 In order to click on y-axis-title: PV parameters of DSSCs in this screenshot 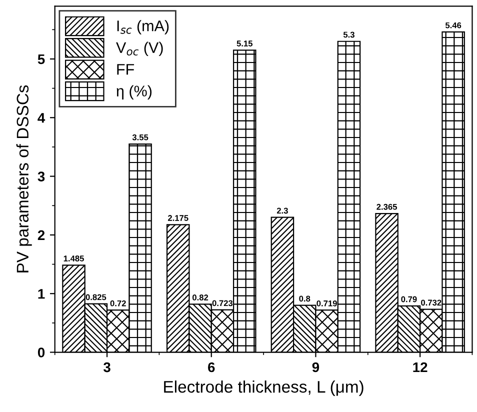, I will do `click(24, 178)`.